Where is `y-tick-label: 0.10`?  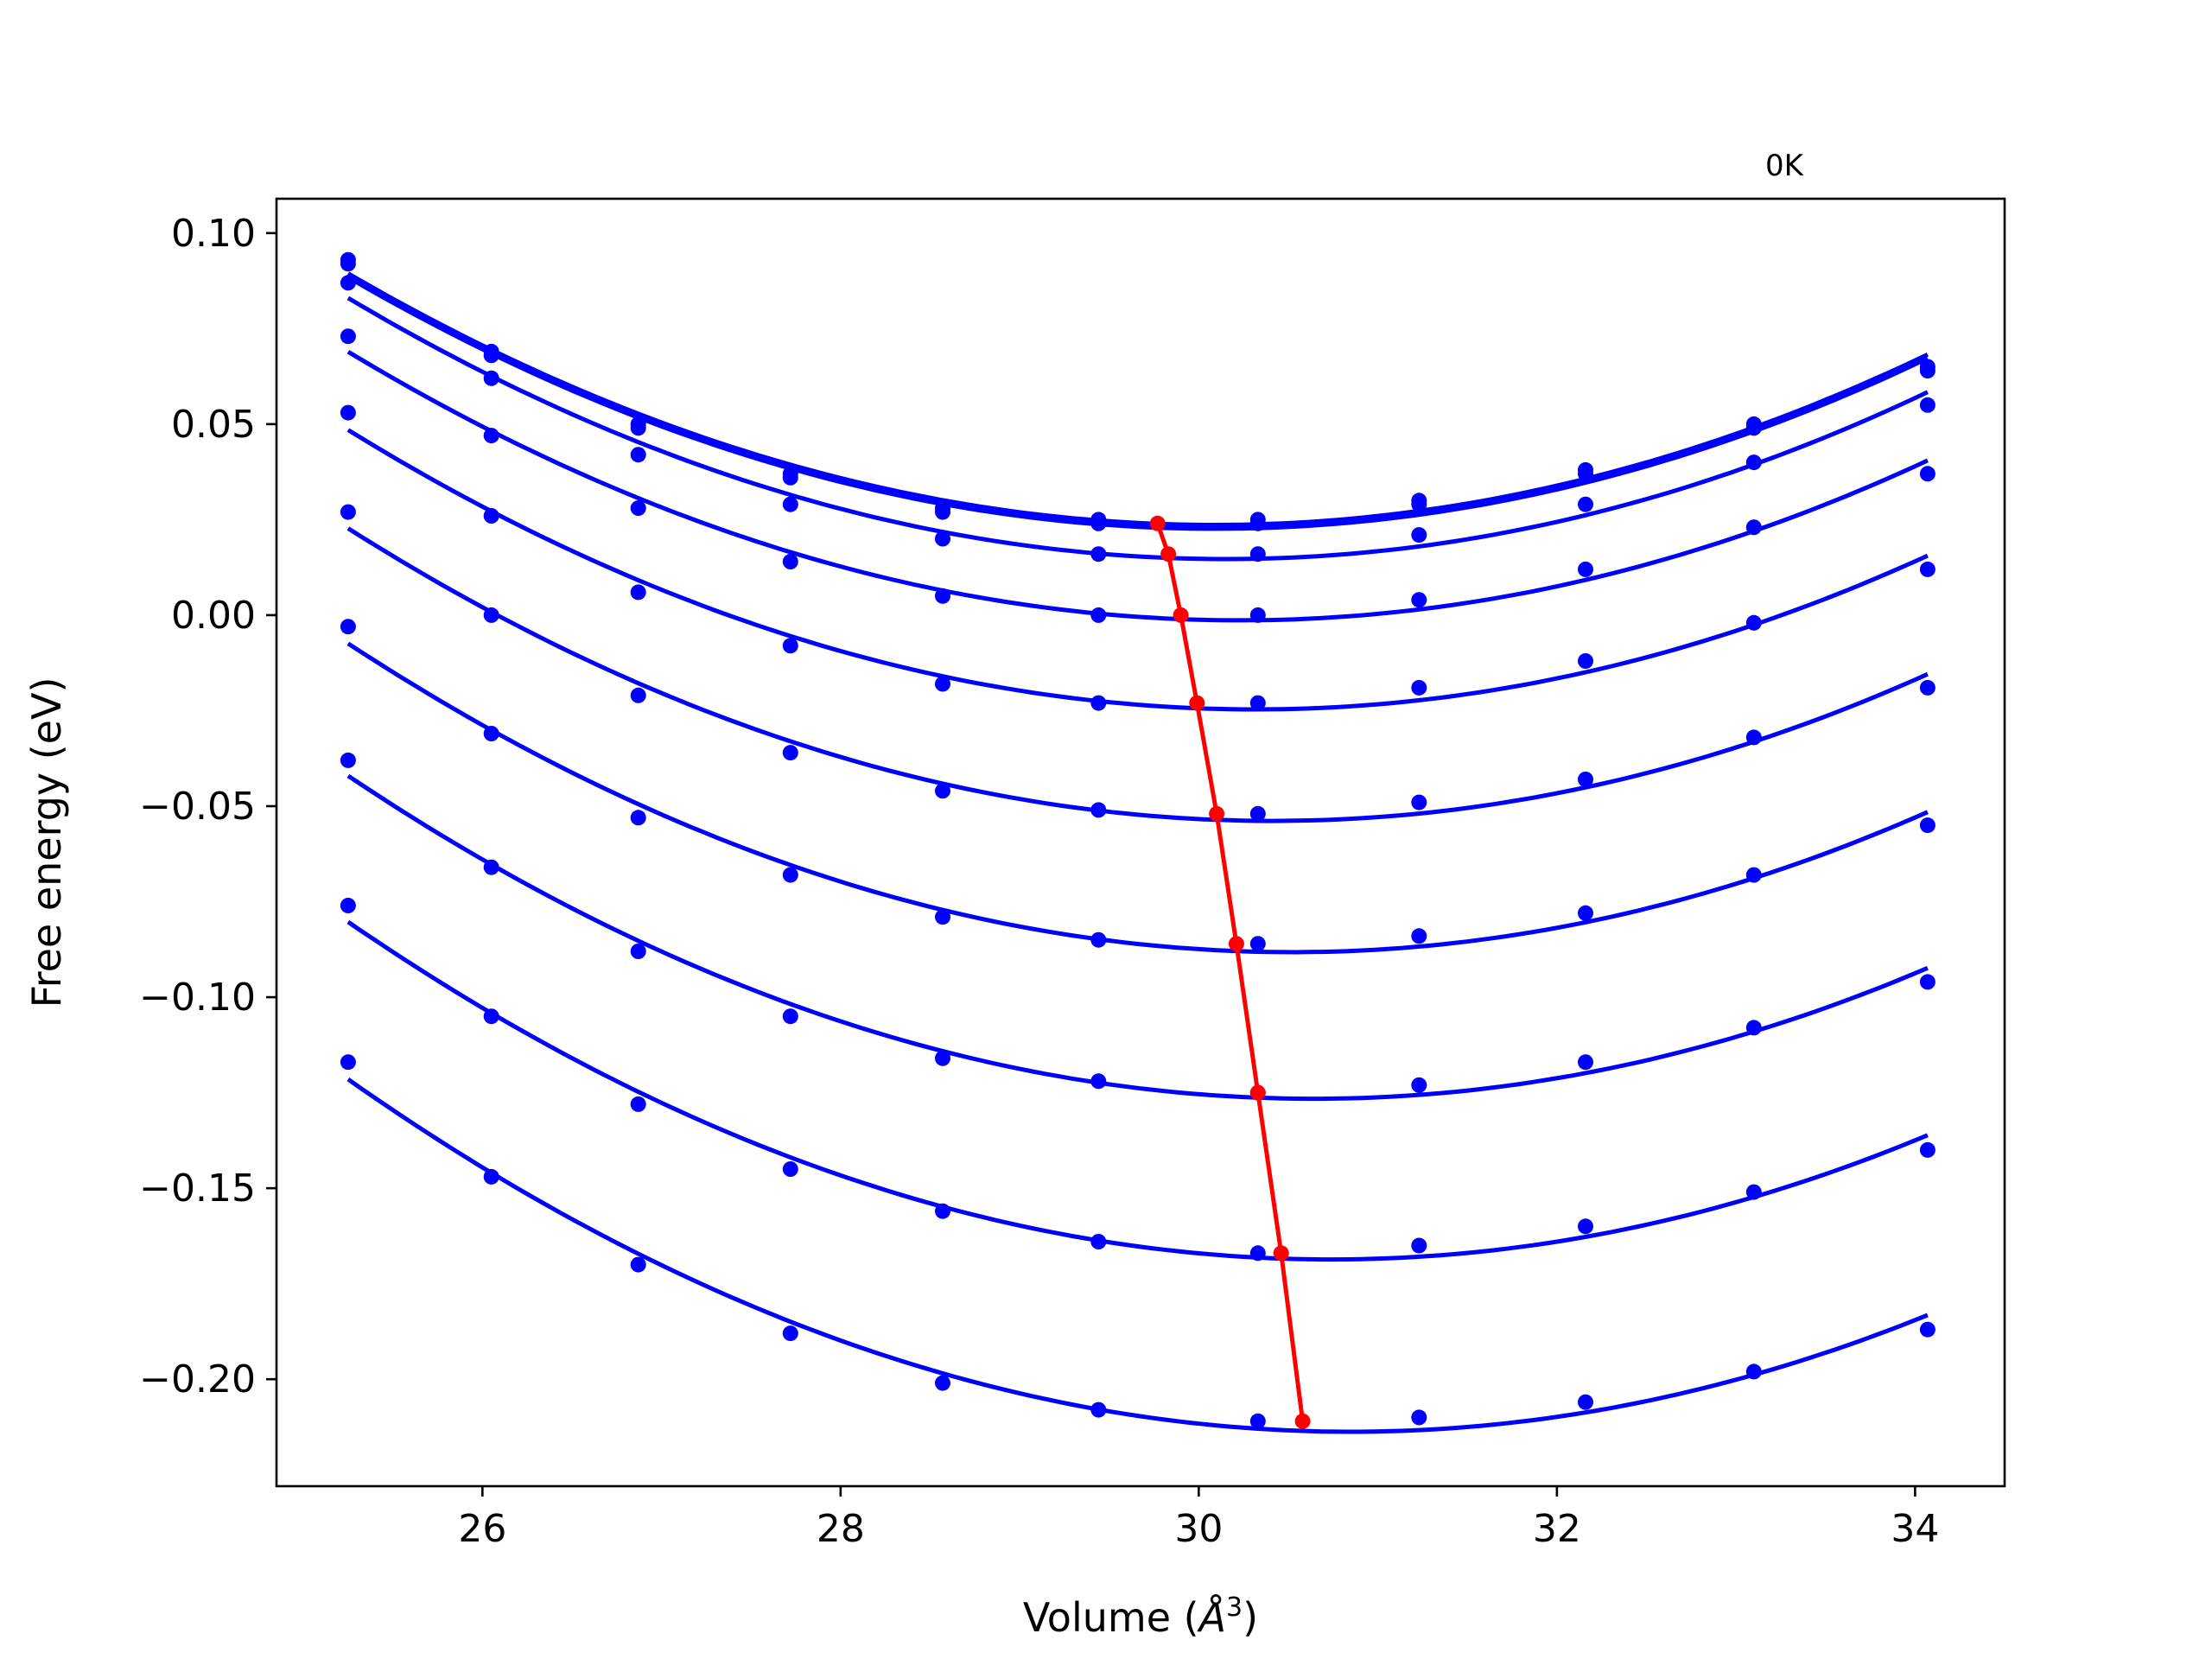 y-tick-label: 0.10 is located at coordinates (213, 234).